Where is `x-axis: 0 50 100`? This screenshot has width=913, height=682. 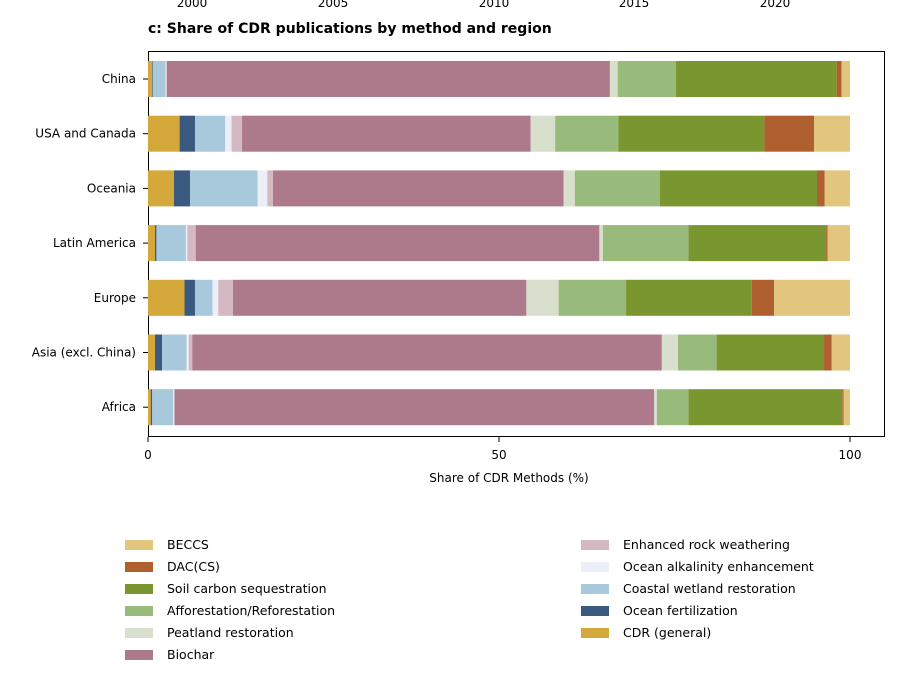
x-axis: 0 50 100 is located at coordinates (502, 449).